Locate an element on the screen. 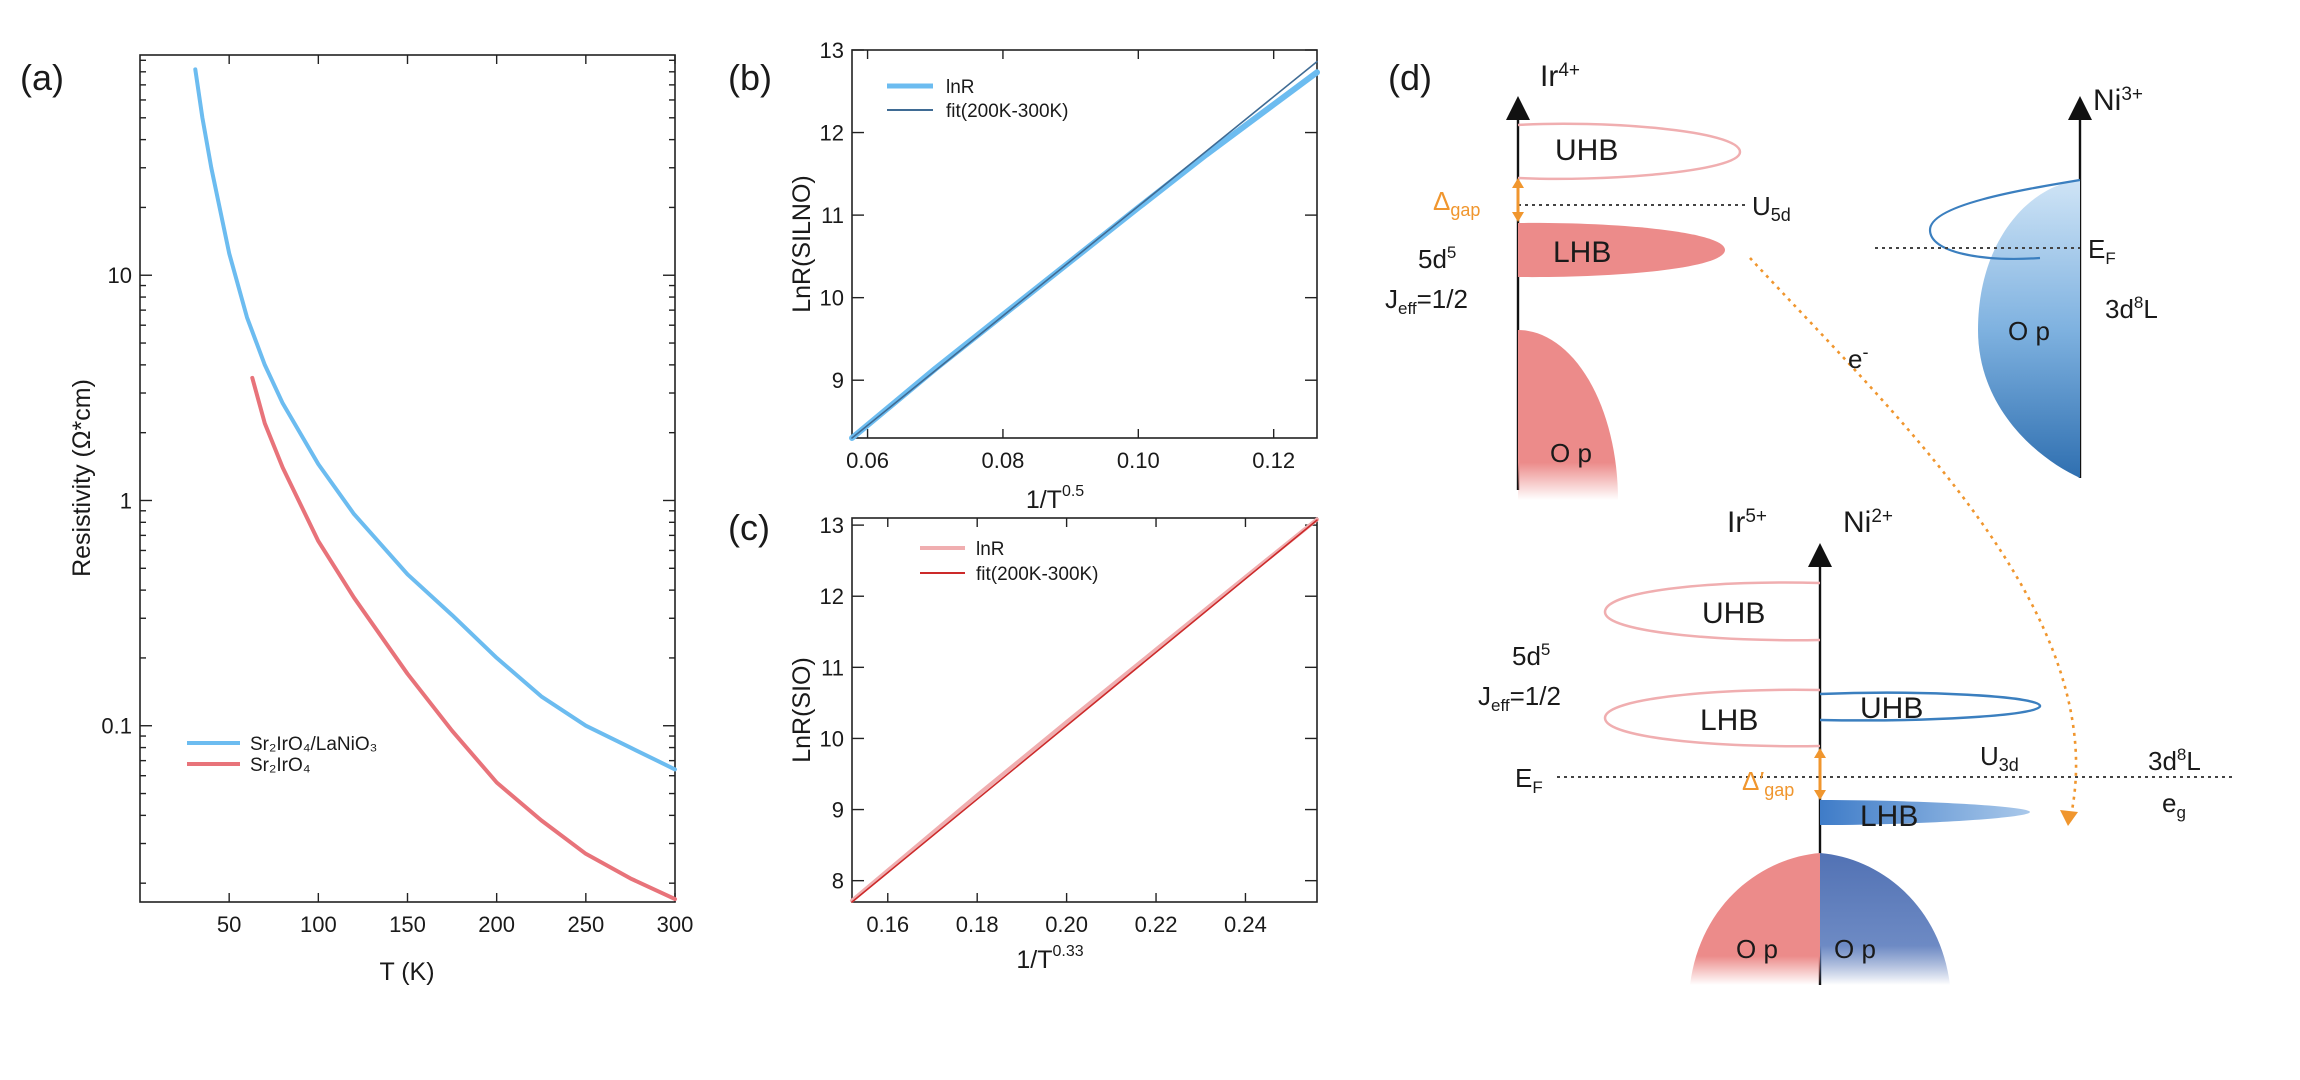 The image size is (2300, 1080). legend-label-lnr-c: lnR is located at coordinates (990, 549).